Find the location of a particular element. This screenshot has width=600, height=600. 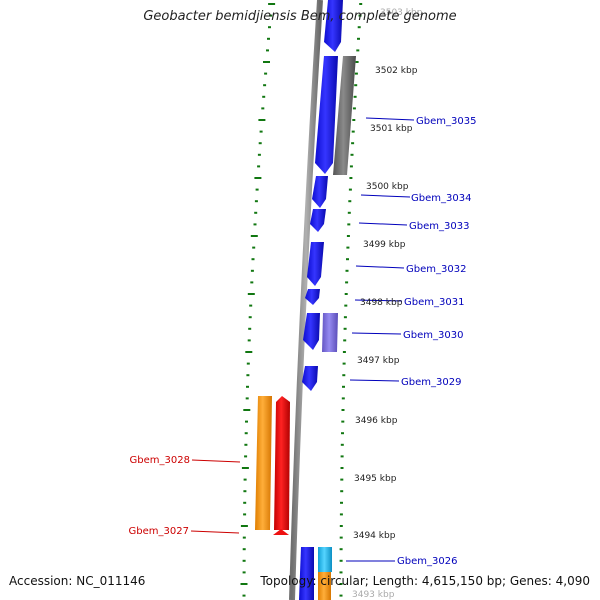

gene-label-gbem-3028: Gbem_3028 is located at coordinates (160, 460).